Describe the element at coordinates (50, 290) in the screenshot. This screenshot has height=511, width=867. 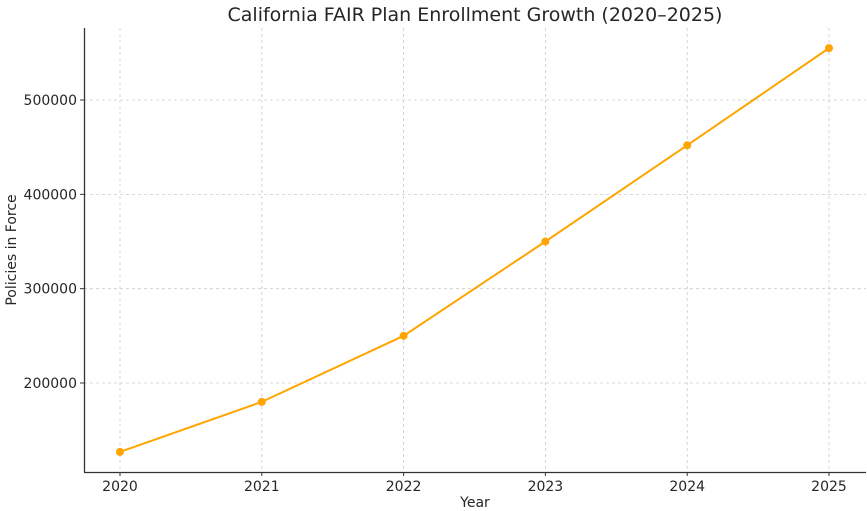
I see `y-tick-label: 300000` at that location.